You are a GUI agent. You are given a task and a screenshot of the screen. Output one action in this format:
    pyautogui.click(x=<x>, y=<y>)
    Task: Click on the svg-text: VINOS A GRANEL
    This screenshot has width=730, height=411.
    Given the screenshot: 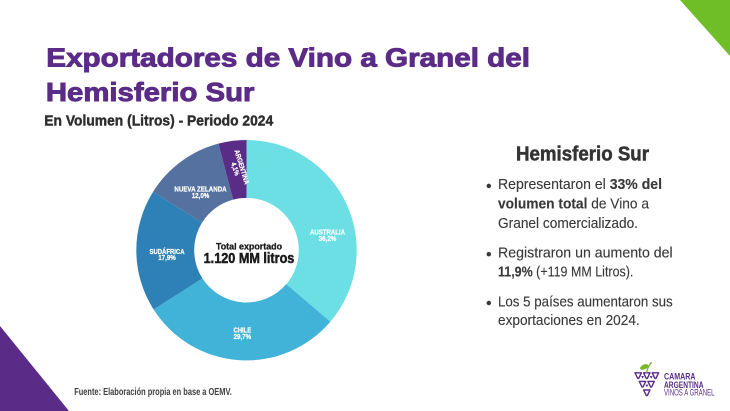 What is the action you would take?
    pyautogui.click(x=689, y=393)
    